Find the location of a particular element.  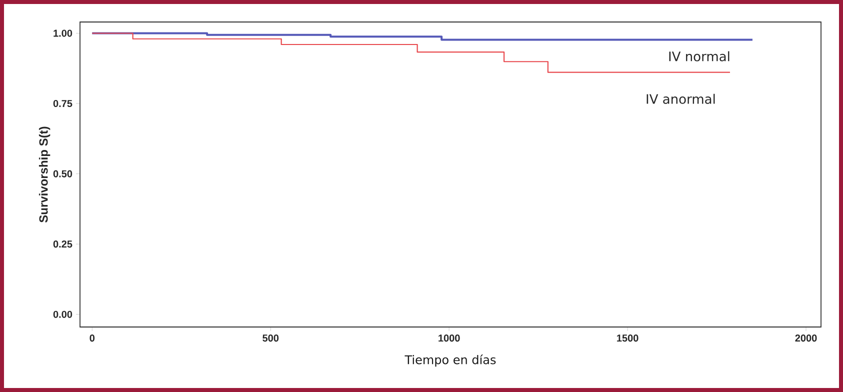

y-axis-title: Survivorship S(t) is located at coordinates (44, 174).